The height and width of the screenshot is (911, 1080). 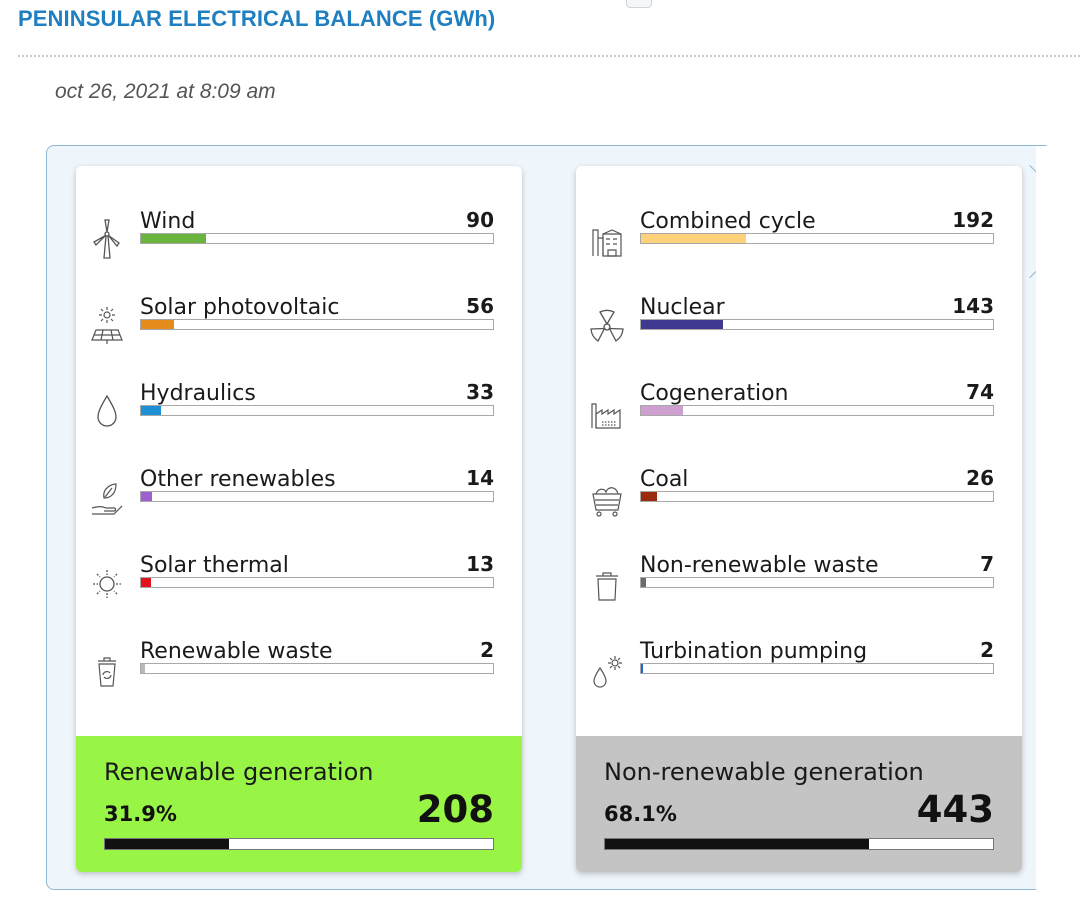 I want to click on source-label: Coal, so click(x=664, y=479).